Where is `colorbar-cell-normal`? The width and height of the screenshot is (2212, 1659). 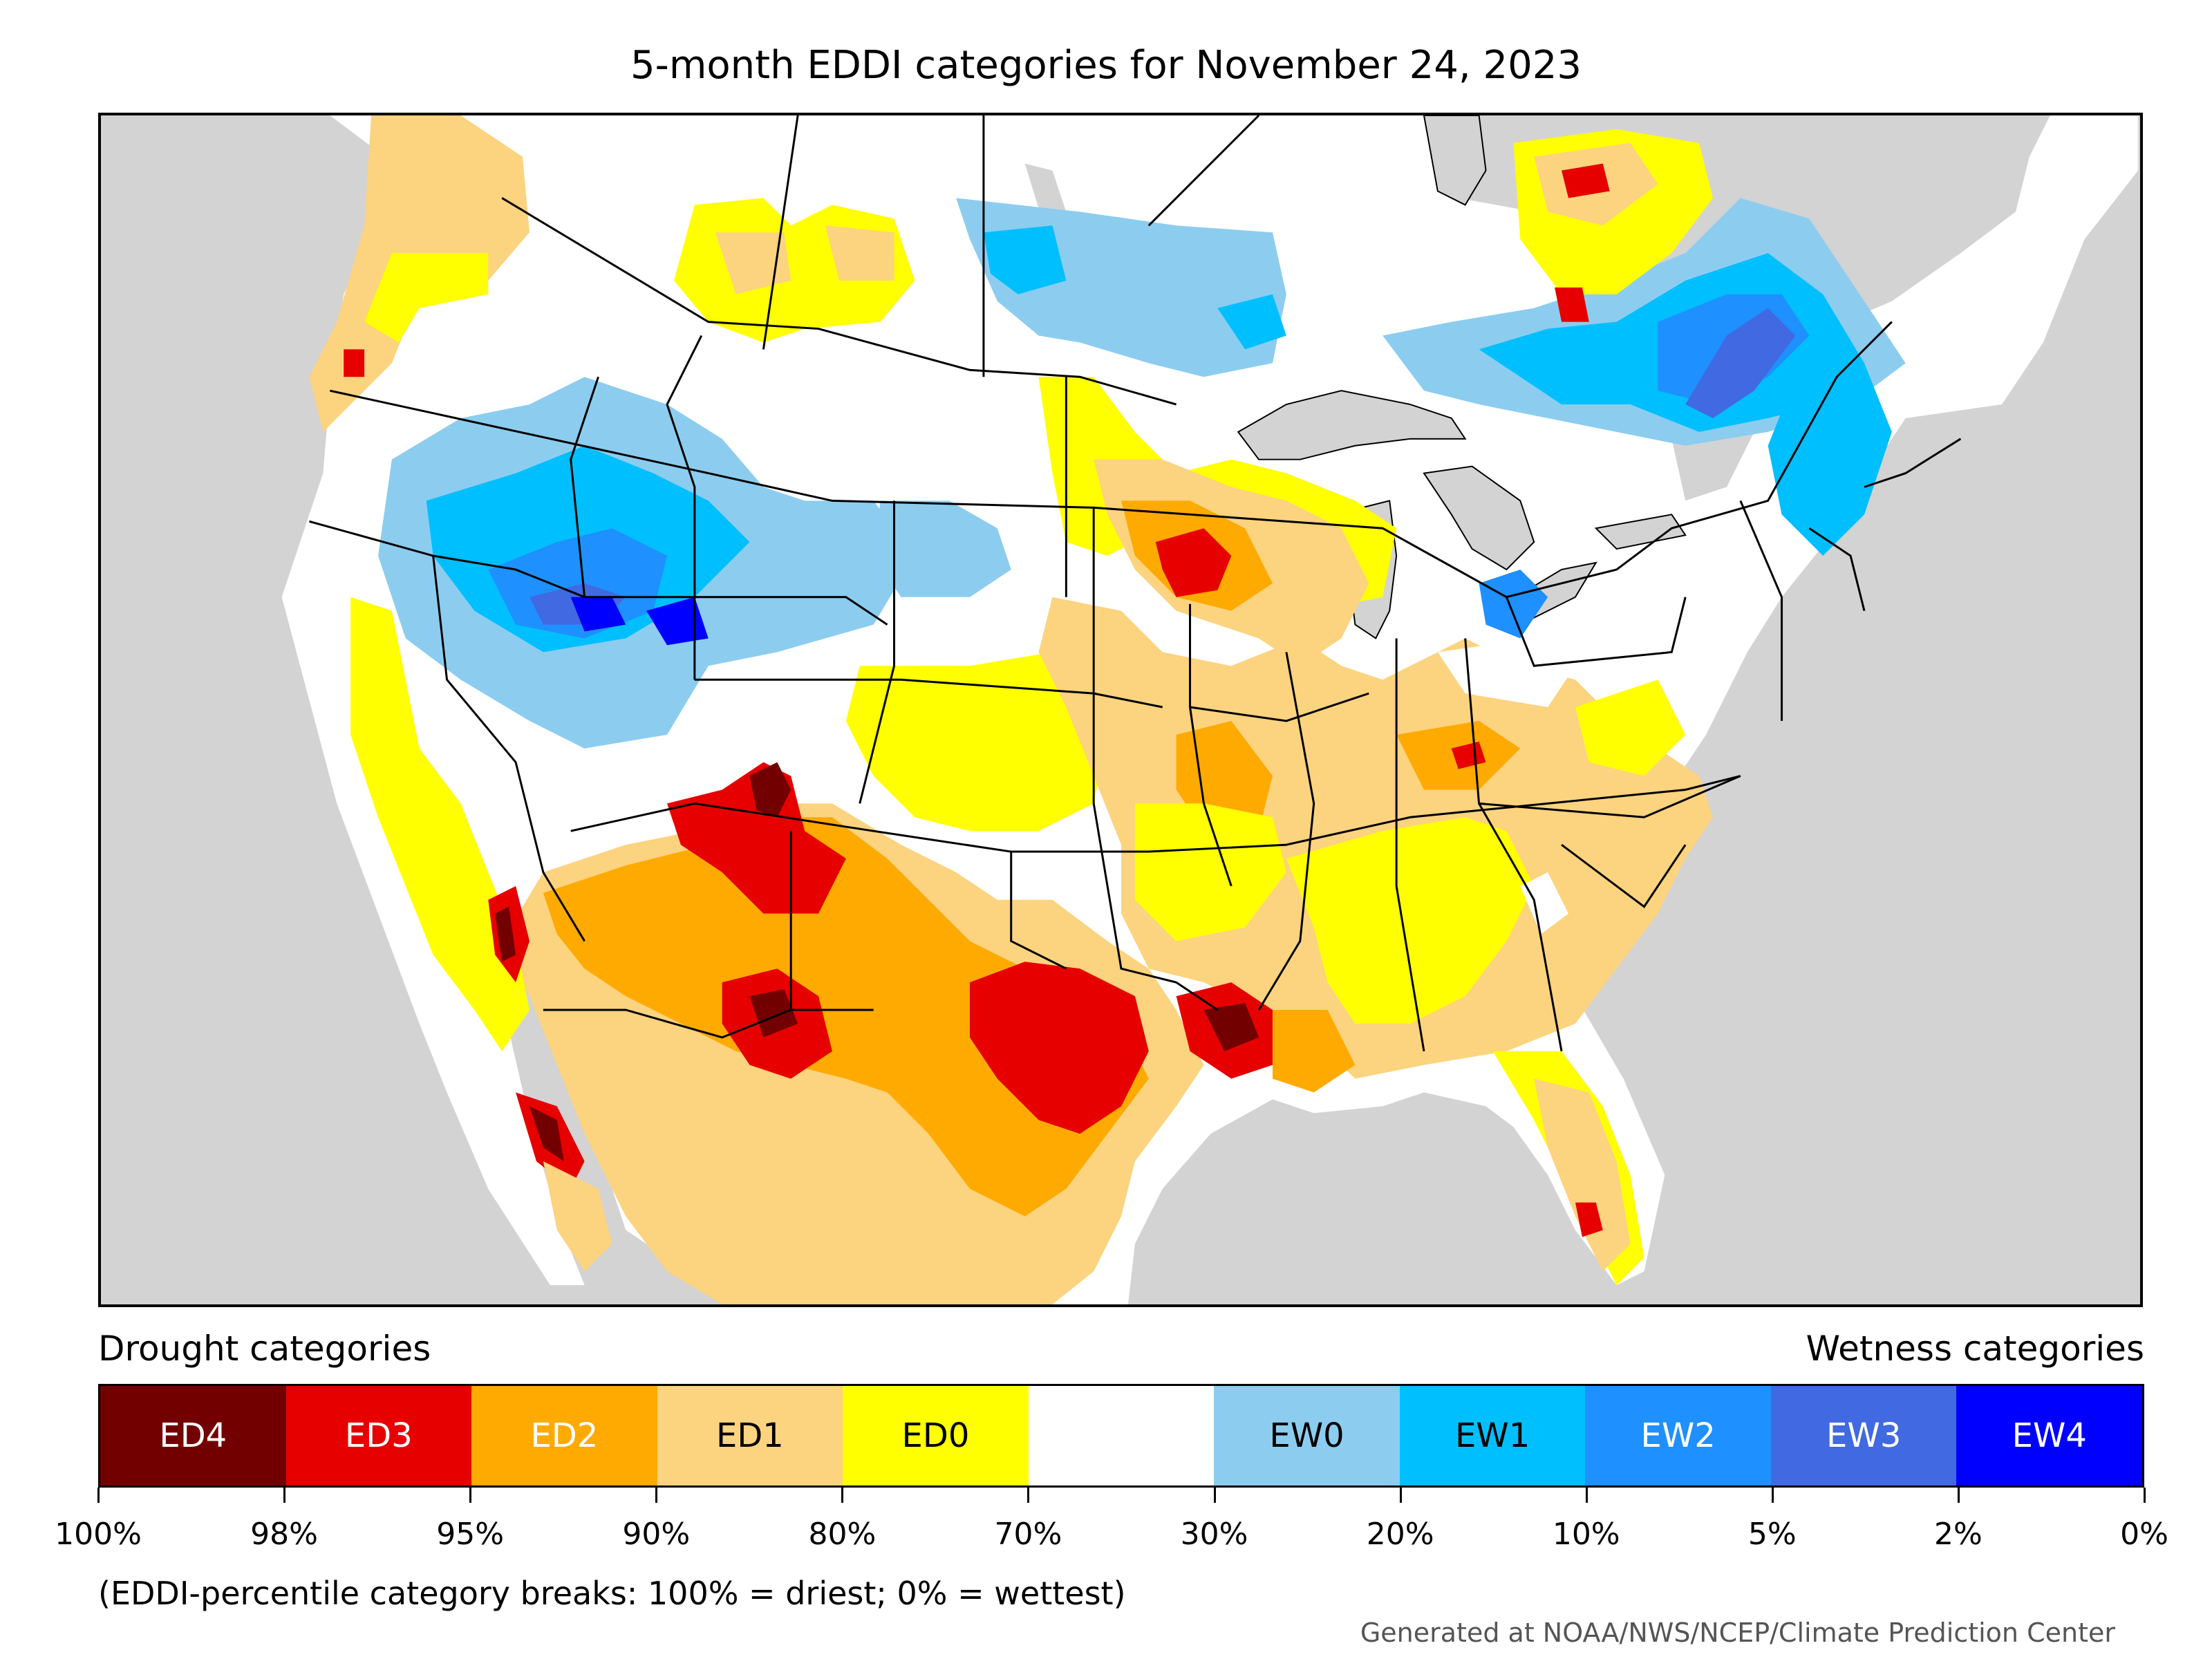 colorbar-cell-normal is located at coordinates (1121, 1436).